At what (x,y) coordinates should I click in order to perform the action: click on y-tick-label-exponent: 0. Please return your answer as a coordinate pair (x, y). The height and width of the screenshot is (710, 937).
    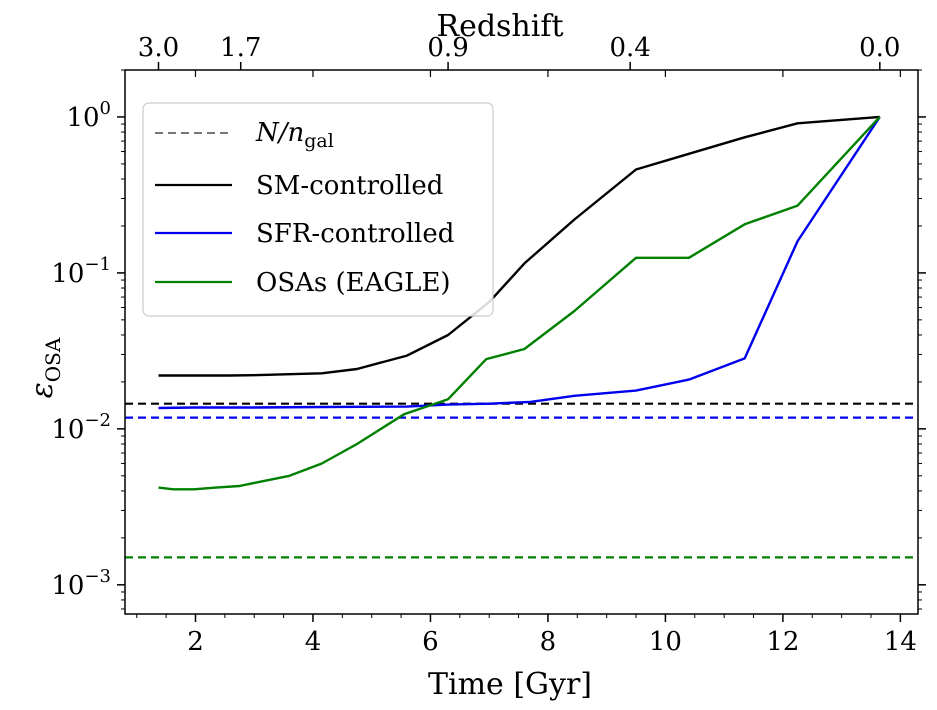
    Looking at the image, I should click on (105, 108).